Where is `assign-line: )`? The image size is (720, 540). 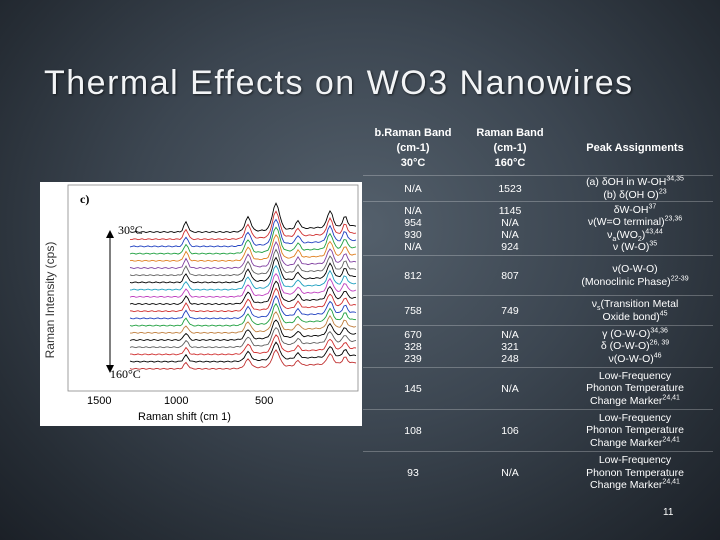 assign-line: ) is located at coordinates (643, 234).